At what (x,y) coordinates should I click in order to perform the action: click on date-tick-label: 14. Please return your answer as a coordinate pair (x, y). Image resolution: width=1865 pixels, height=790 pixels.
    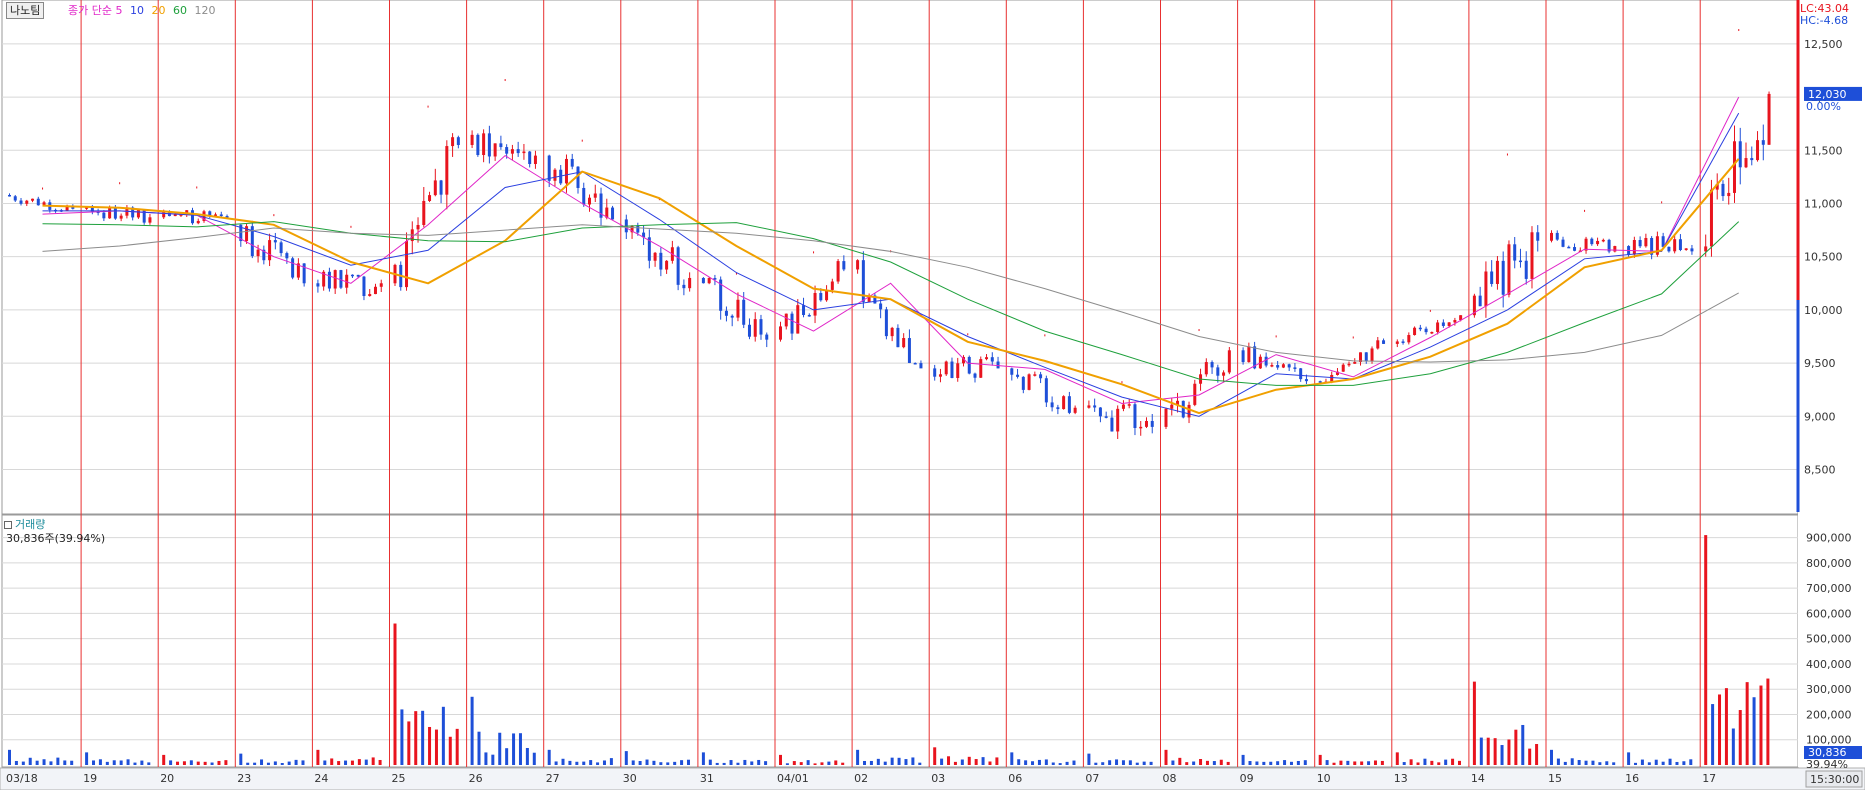
    Looking at the image, I should click on (1478, 778).